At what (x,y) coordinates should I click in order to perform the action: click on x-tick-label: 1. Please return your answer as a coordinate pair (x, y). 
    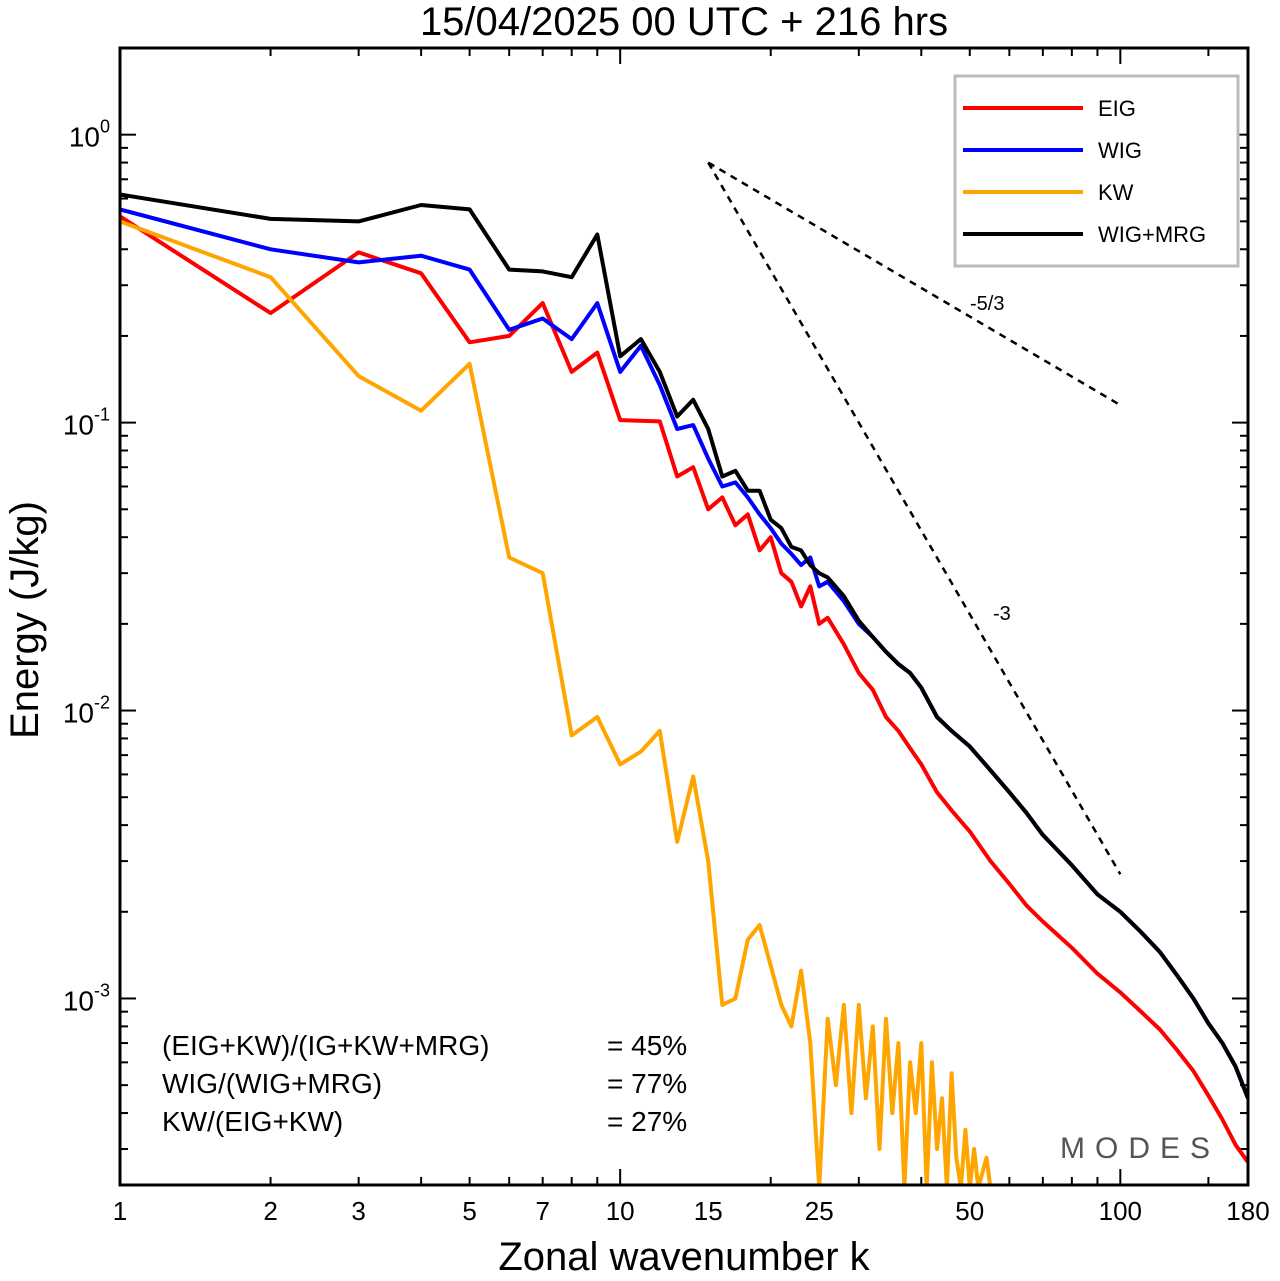
    Looking at the image, I should click on (120, 1211).